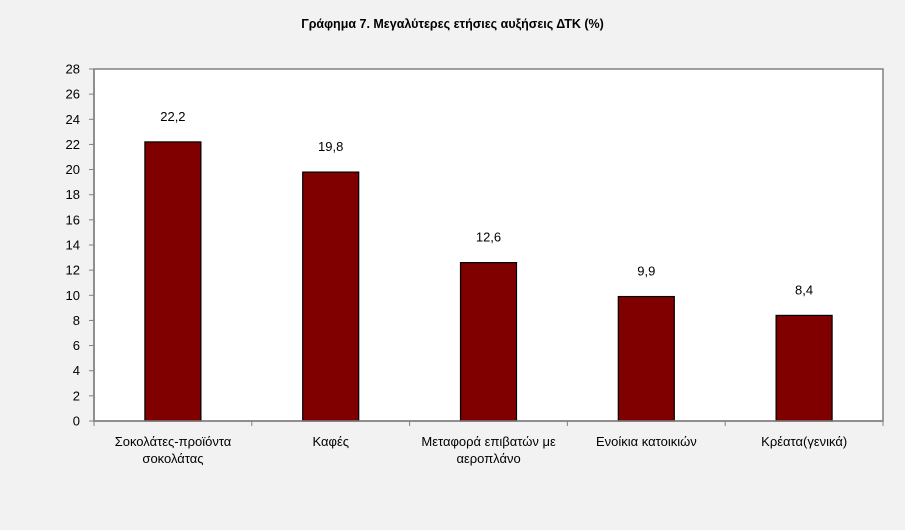 This screenshot has height=530, width=905. I want to click on x-tick-label: Μεταφορά επιβατών με αεροπλάνο, so click(488, 450).